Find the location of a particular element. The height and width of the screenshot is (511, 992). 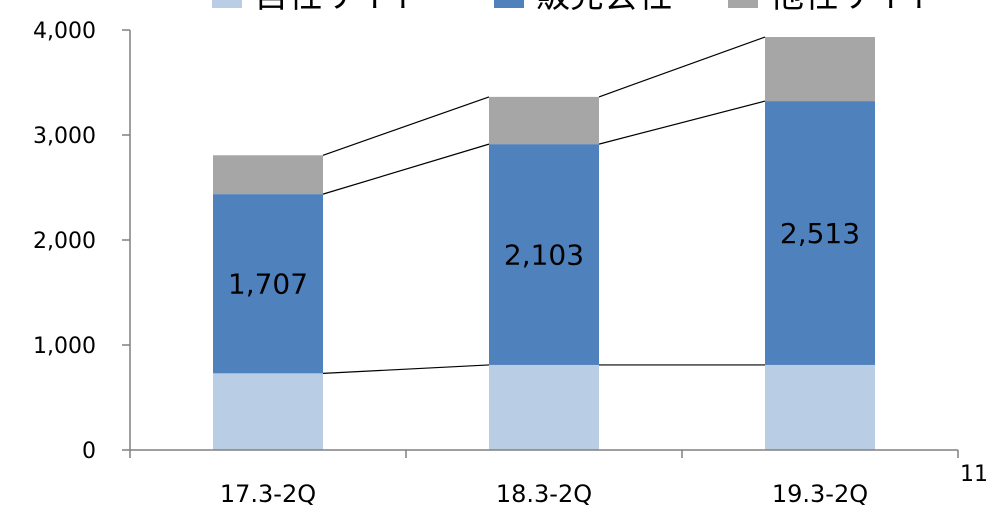

legend-label: 販売会社 is located at coordinates (604, 8).